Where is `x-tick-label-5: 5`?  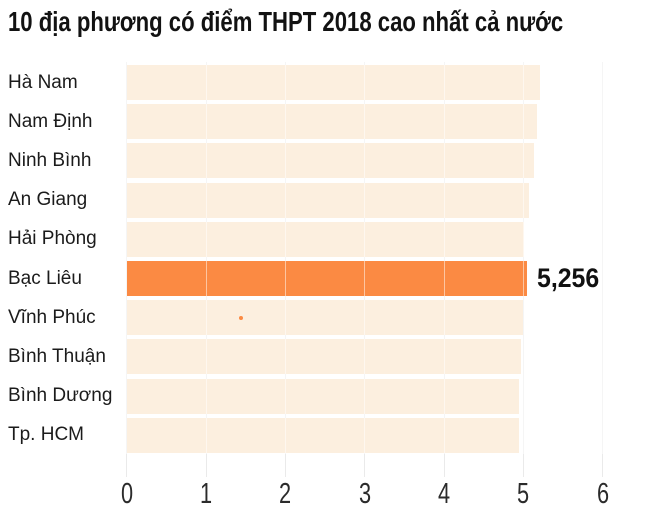 x-tick-label-5: 5 is located at coordinates (523, 494).